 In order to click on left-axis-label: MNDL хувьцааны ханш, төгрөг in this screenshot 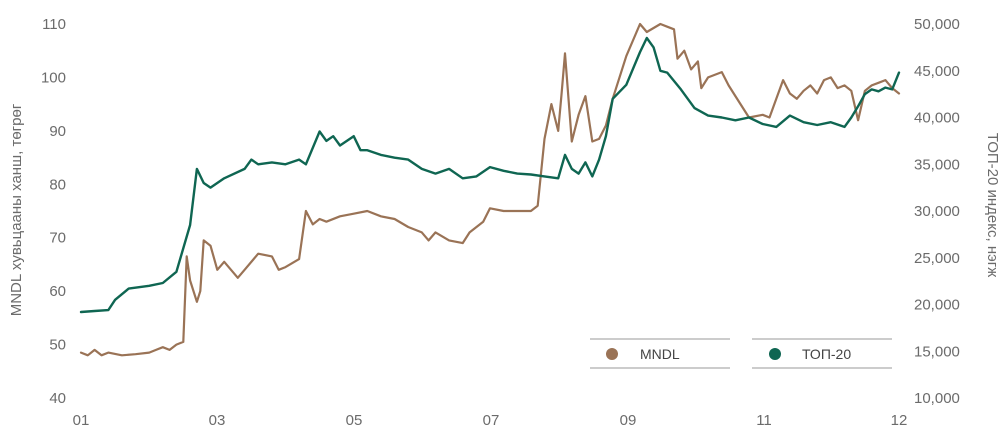, I will do `click(16, 209)`.